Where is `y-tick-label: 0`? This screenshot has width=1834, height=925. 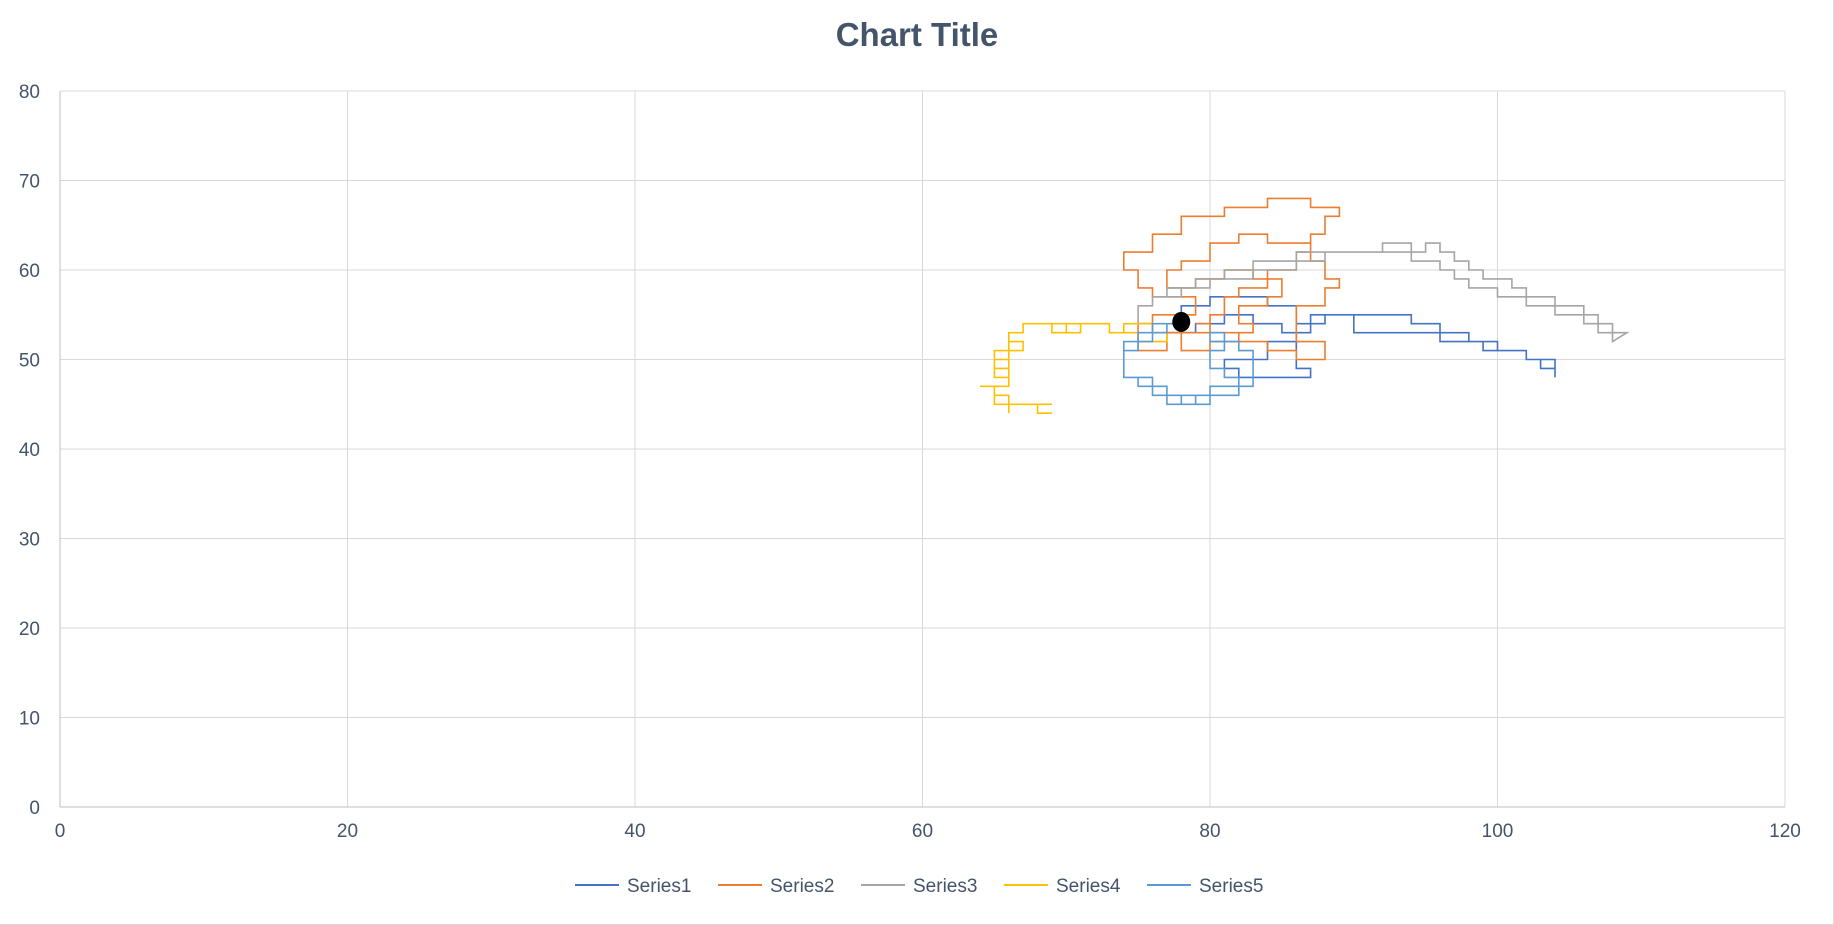 y-tick-label: 0 is located at coordinates (34, 808).